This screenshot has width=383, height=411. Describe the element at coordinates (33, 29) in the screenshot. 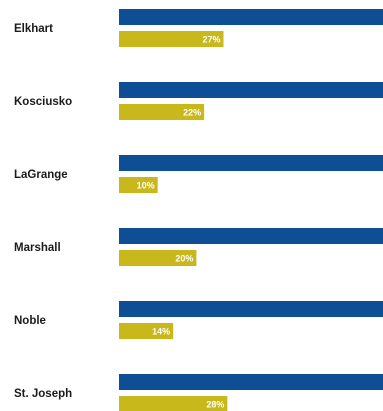

I see `category-label-elkhart: Elkhart` at that location.